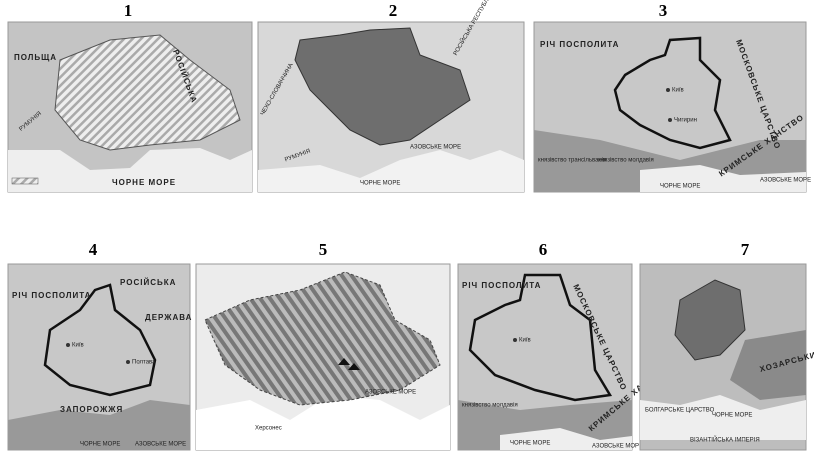  I want to click on map-label: Полтава, so click(144, 363).